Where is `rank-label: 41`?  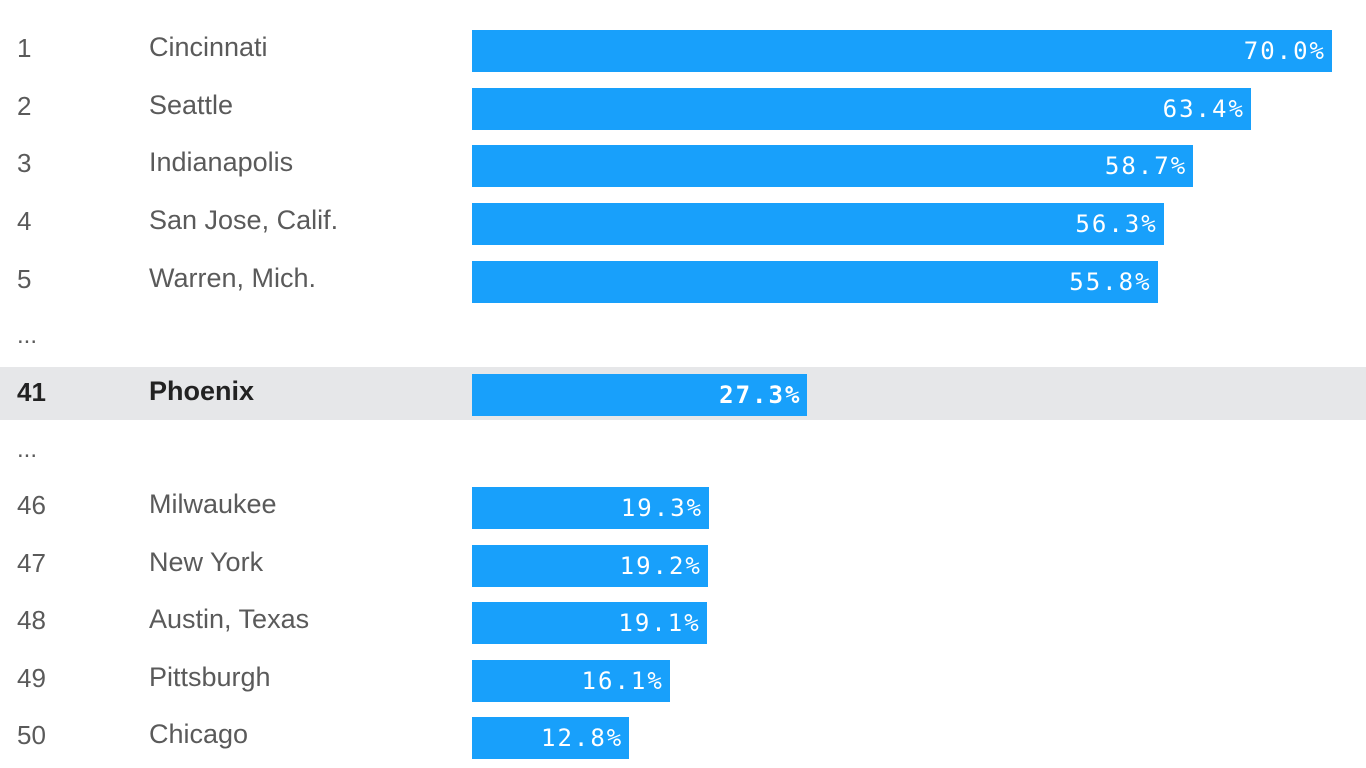 rank-label: 41 is located at coordinates (31, 392).